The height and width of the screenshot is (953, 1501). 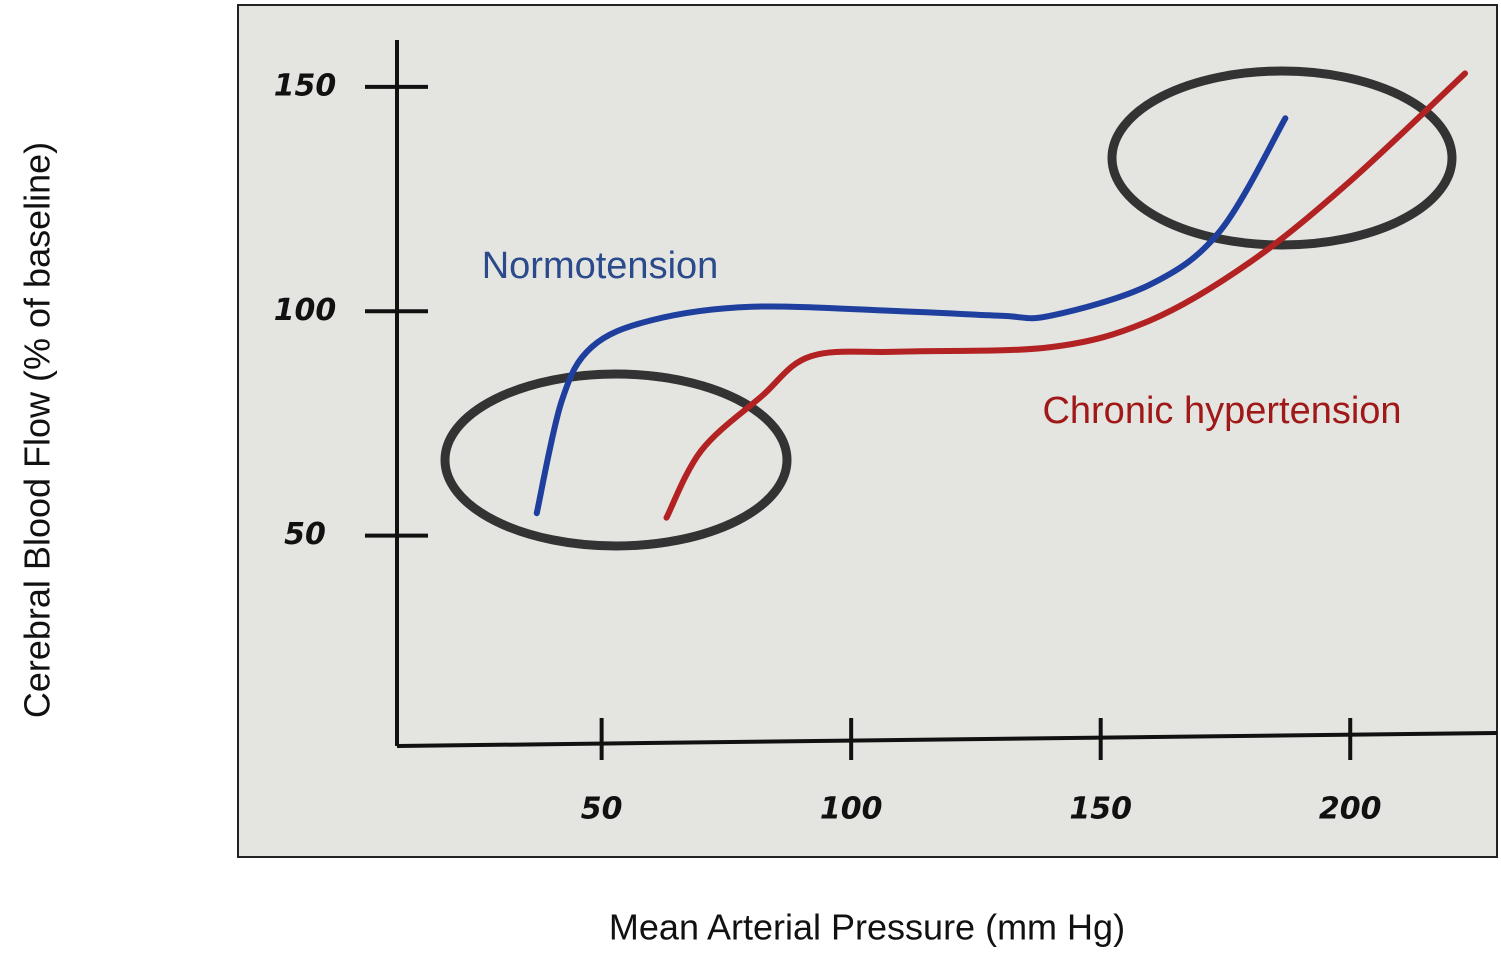 What do you see at coordinates (1100, 809) in the screenshot?
I see `x-tick-label: 150` at bounding box center [1100, 809].